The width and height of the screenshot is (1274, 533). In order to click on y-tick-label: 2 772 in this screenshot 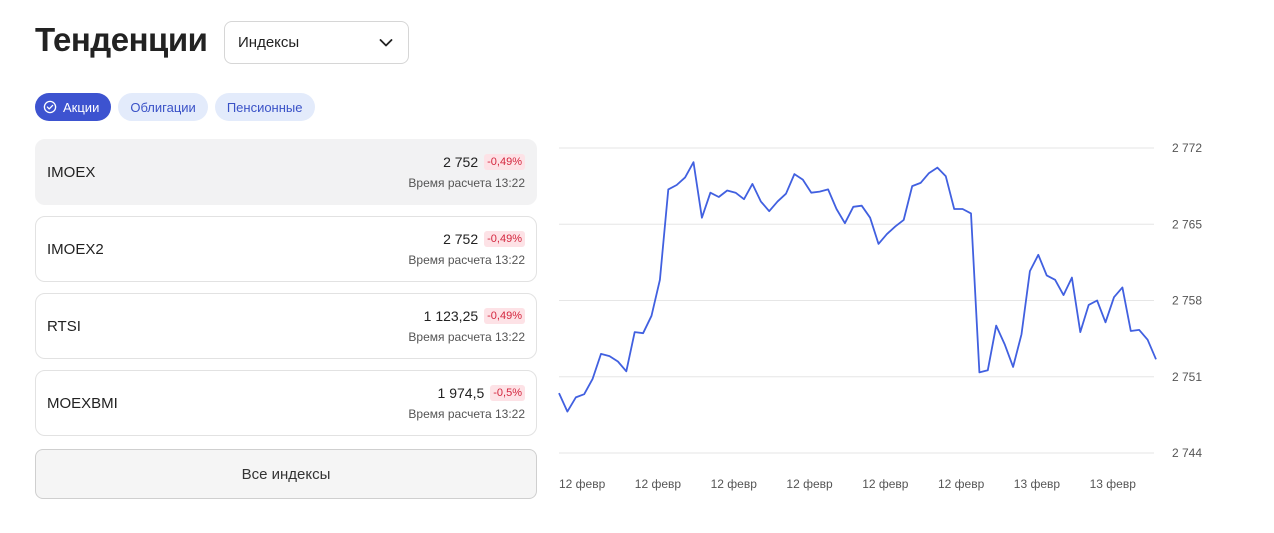, I will do `click(1187, 148)`.